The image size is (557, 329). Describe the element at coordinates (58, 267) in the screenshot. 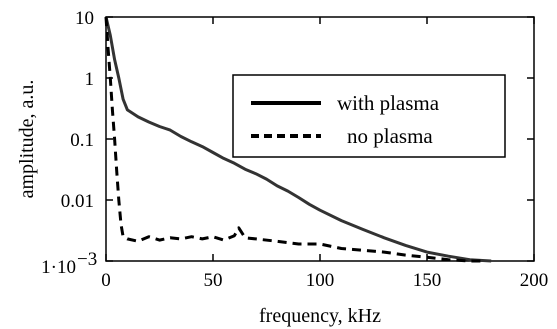

I see `y-tick-label: 1·10` at that location.